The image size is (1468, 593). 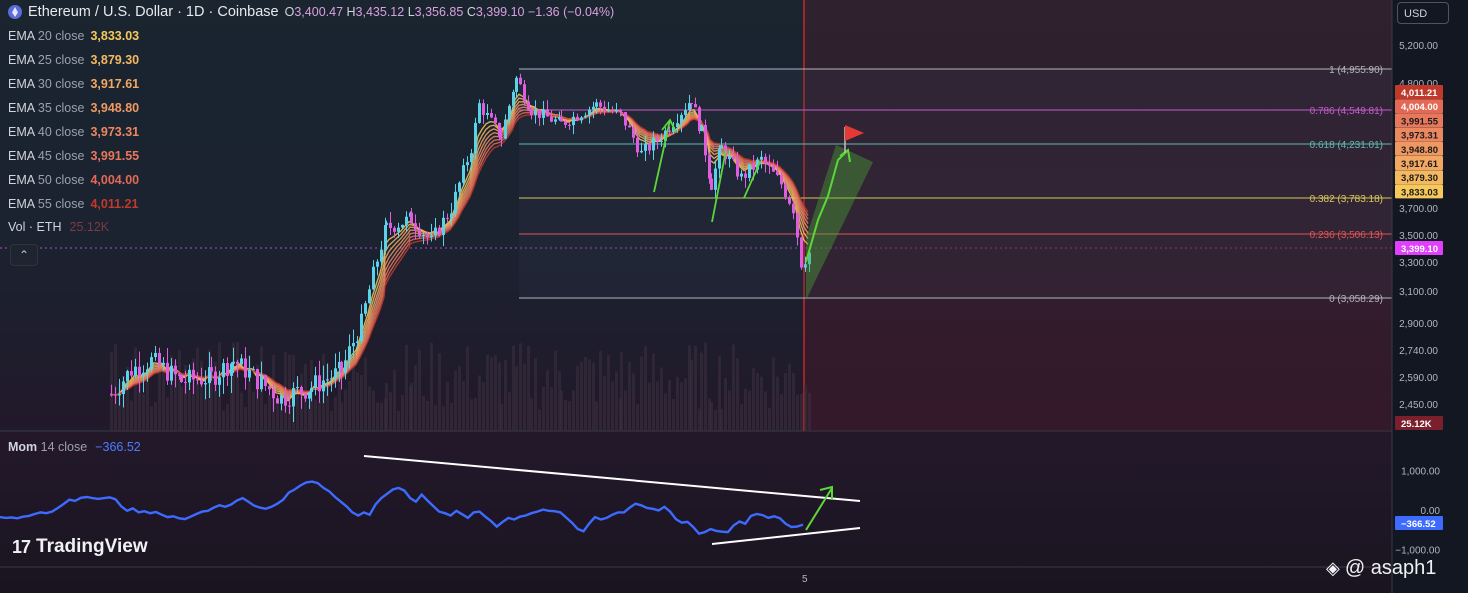 I want to click on y-tick-label: 2,740.00, so click(x=1418, y=351).